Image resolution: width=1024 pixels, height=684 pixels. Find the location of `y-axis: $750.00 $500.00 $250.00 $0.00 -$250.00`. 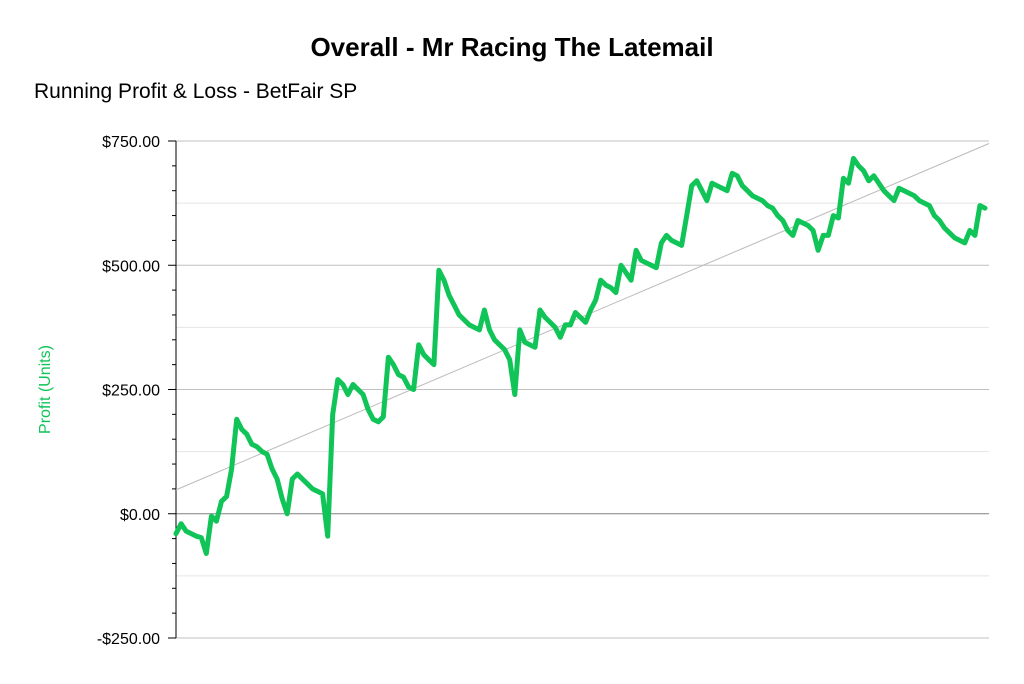

y-axis: $750.00 $500.00 $250.00 $0.00 -$250.00 is located at coordinates (137, 391).